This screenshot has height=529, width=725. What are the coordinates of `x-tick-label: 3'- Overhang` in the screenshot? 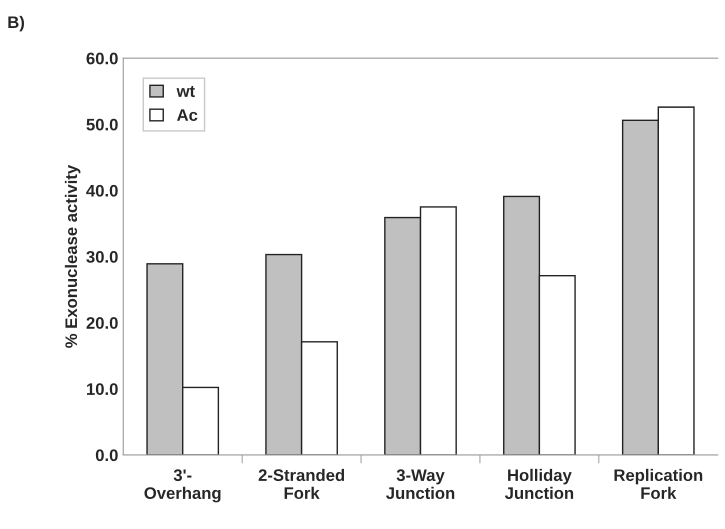 It's located at (182, 485).